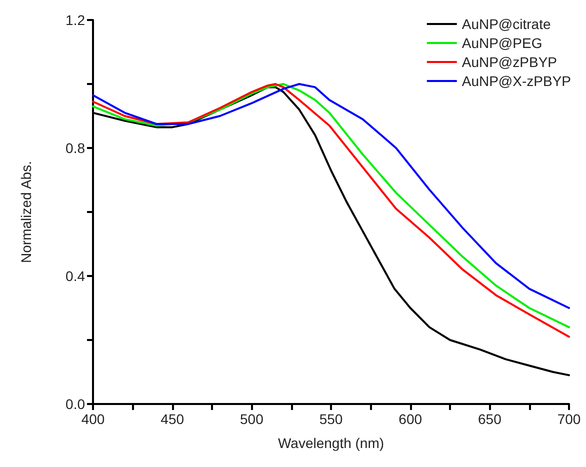  What do you see at coordinates (76, 276) in the screenshot?
I see `y-tick-label: 0.4` at bounding box center [76, 276].